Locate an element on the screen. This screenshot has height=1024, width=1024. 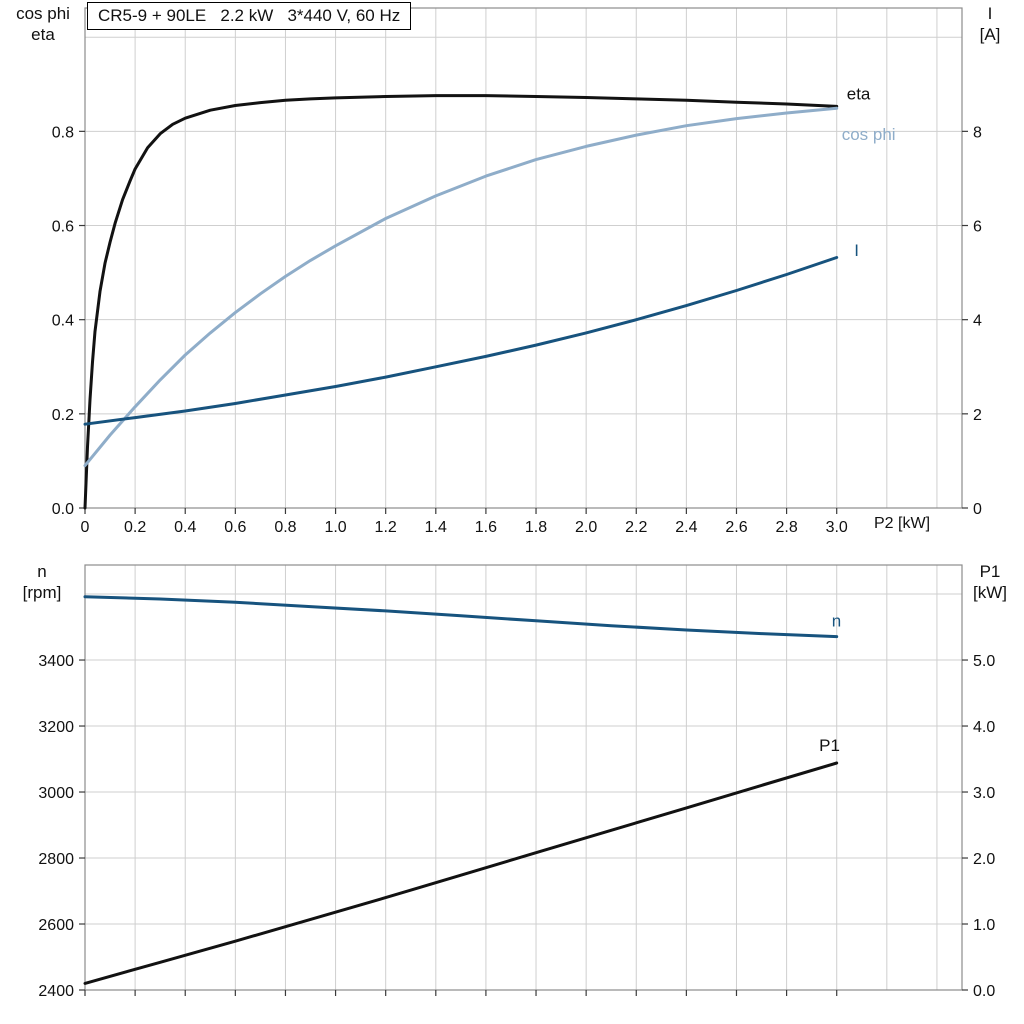
svg-text: 3000 is located at coordinates (56, 793).